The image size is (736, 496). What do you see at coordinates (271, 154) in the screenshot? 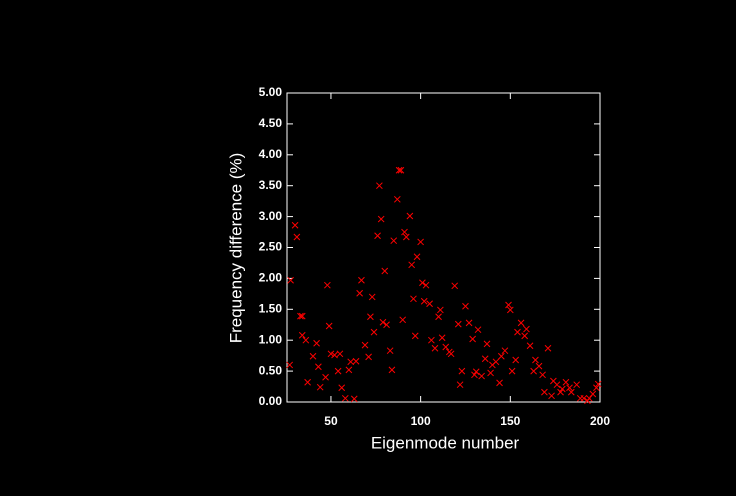
I see `y-tick-label: 4.00` at bounding box center [271, 154].